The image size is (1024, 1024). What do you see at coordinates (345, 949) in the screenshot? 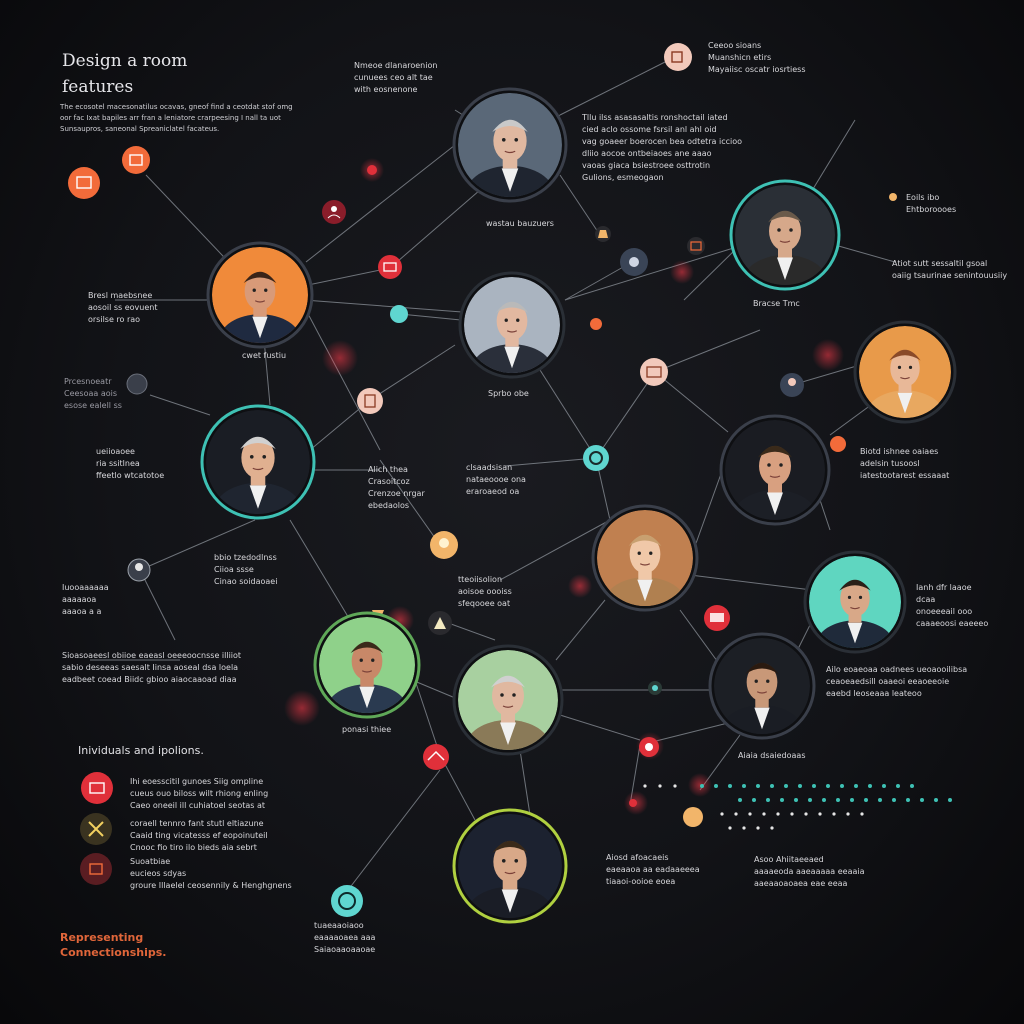
I see `callout-line: Saiaoaaoaaoae` at bounding box center [345, 949].